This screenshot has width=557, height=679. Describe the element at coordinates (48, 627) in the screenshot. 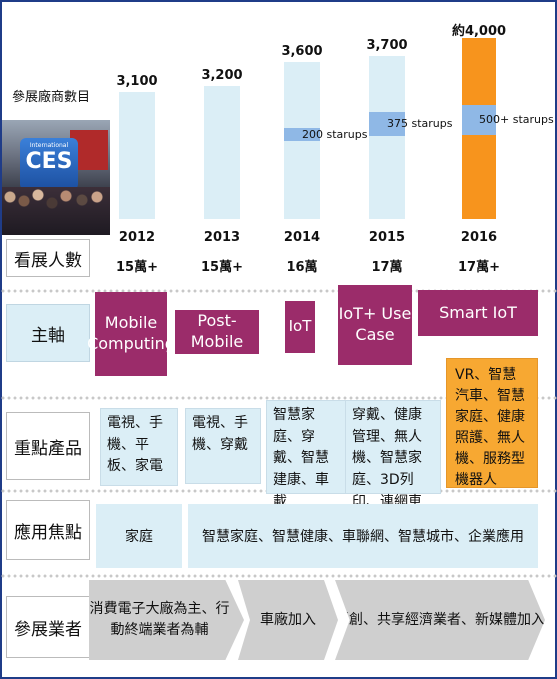

I see `row-label-exhibitors: 參展業者` at that location.